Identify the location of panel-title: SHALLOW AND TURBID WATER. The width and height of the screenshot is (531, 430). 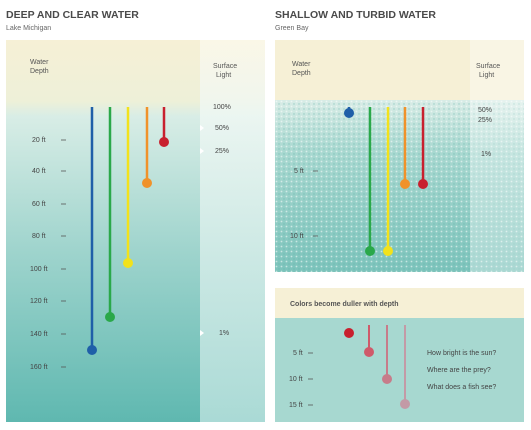
(355, 15).